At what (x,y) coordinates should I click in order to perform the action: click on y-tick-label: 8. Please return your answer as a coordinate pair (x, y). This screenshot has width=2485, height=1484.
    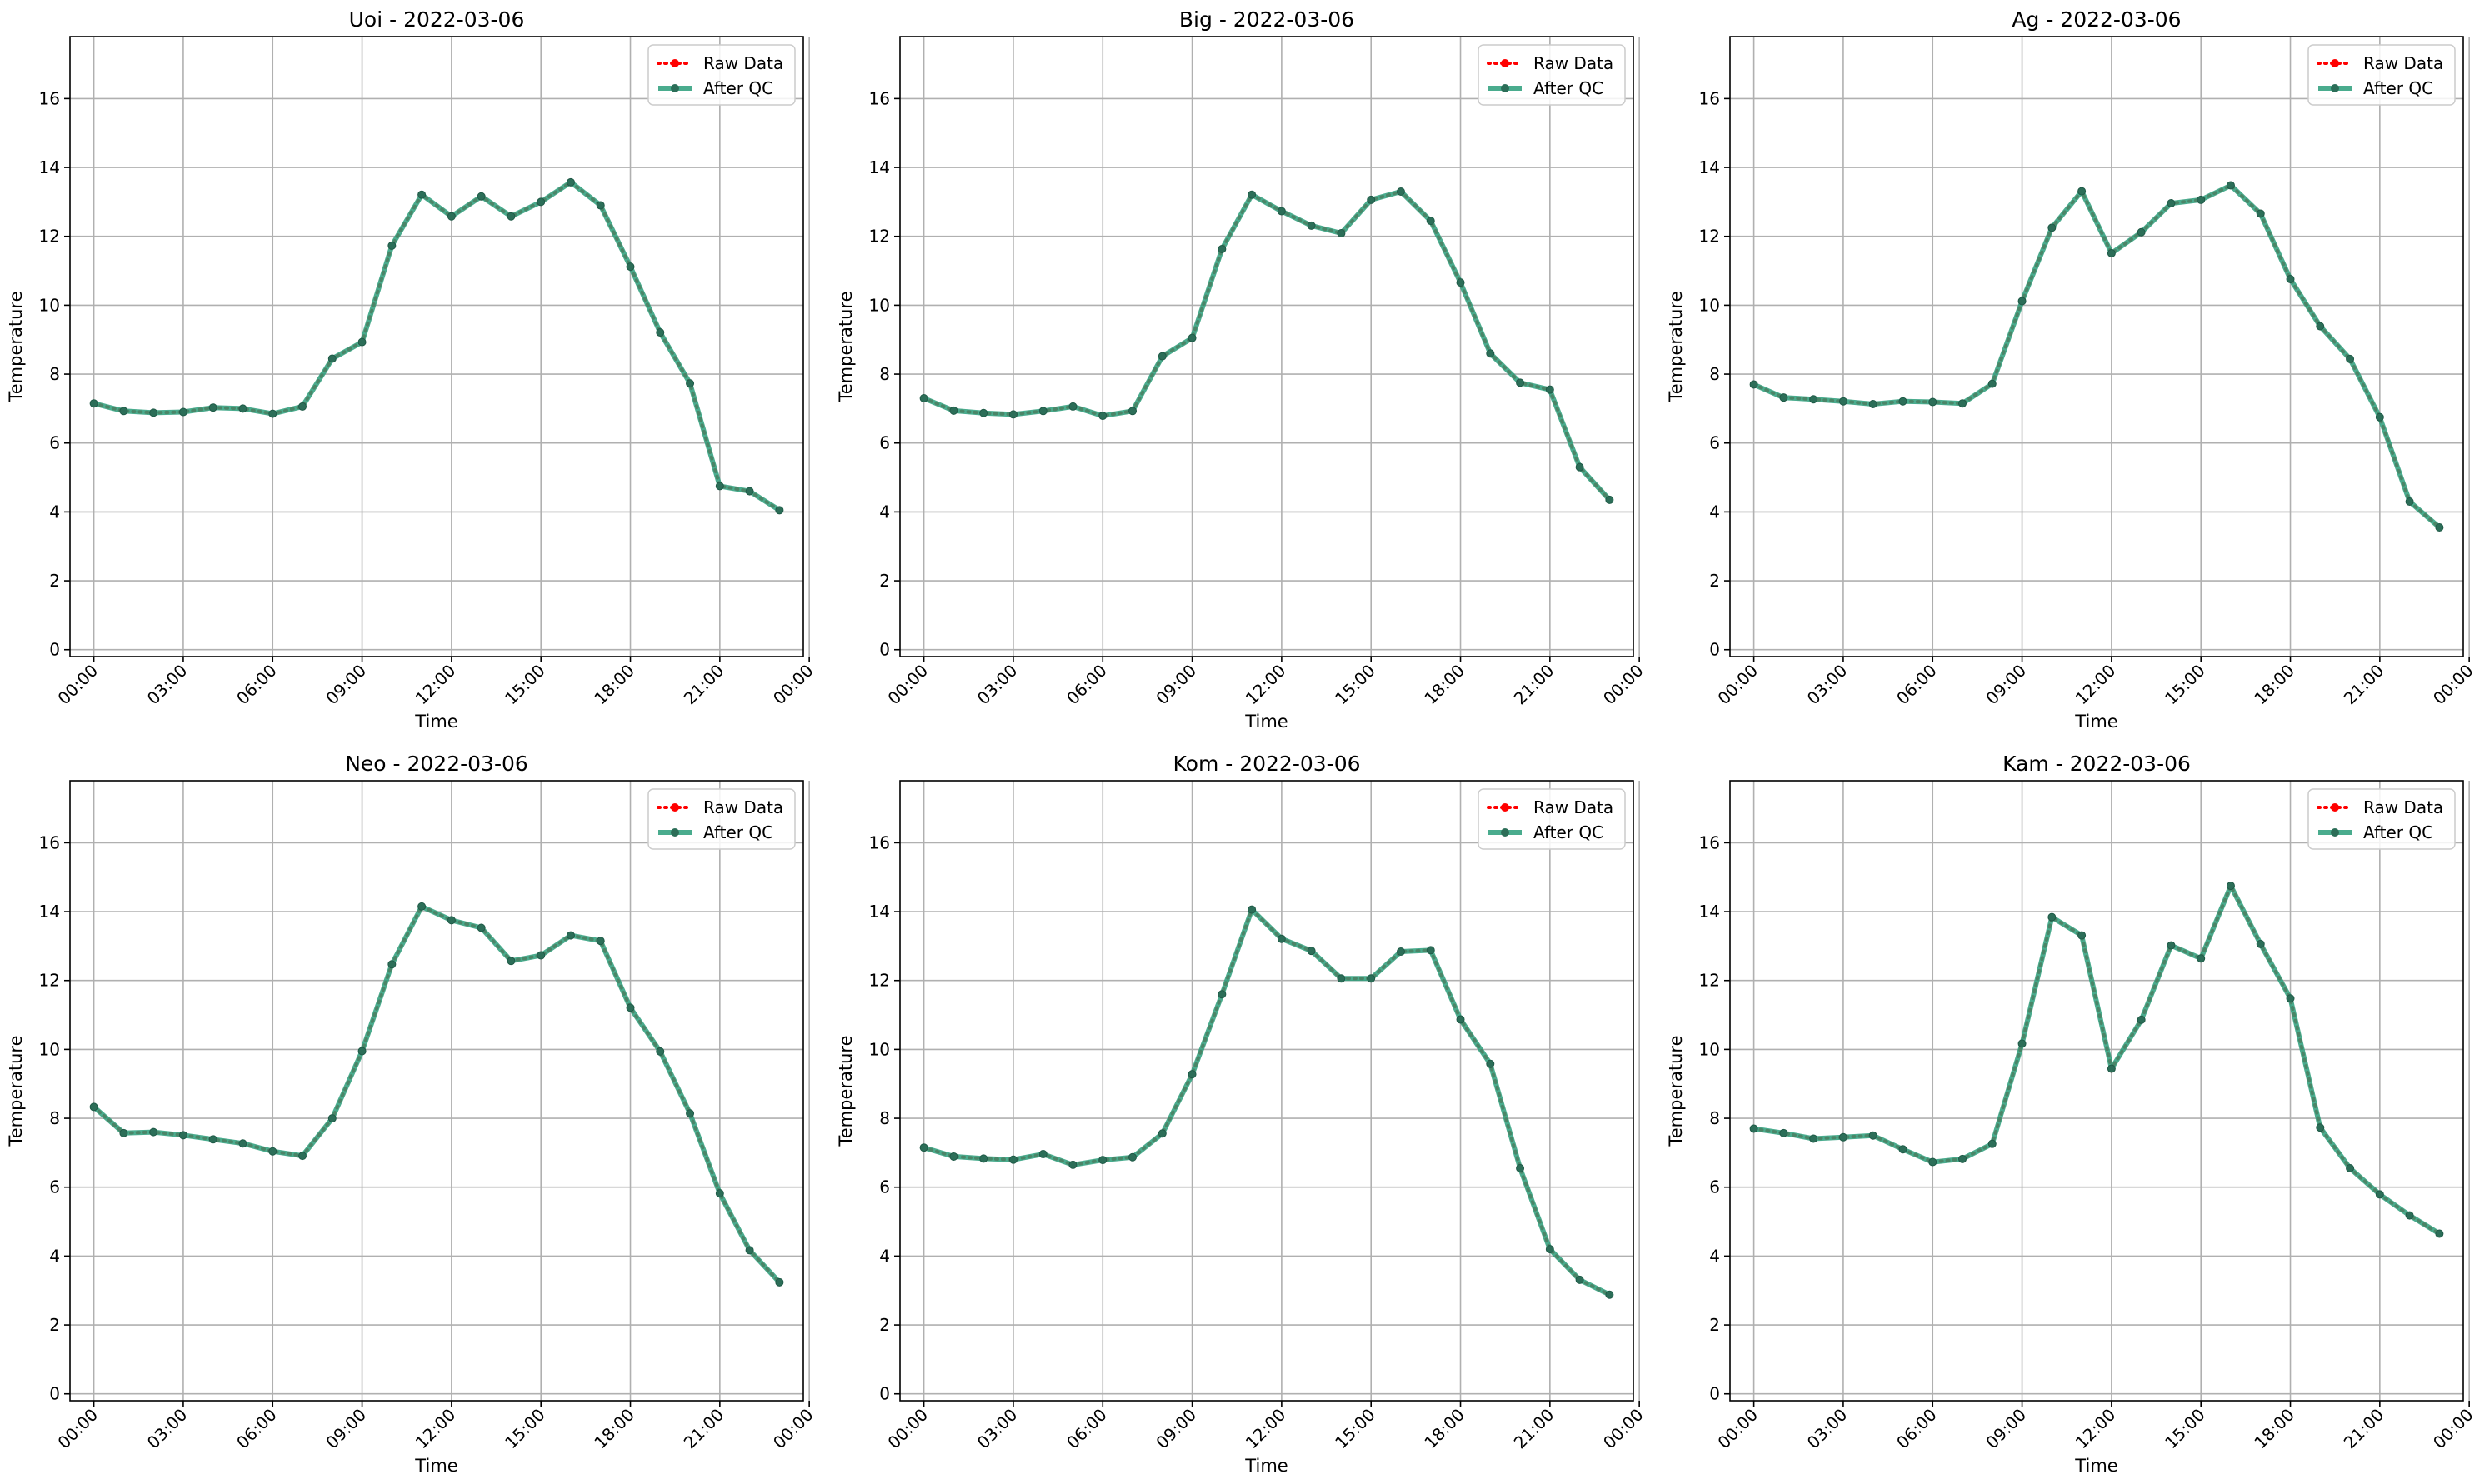
    Looking at the image, I should click on (1715, 374).